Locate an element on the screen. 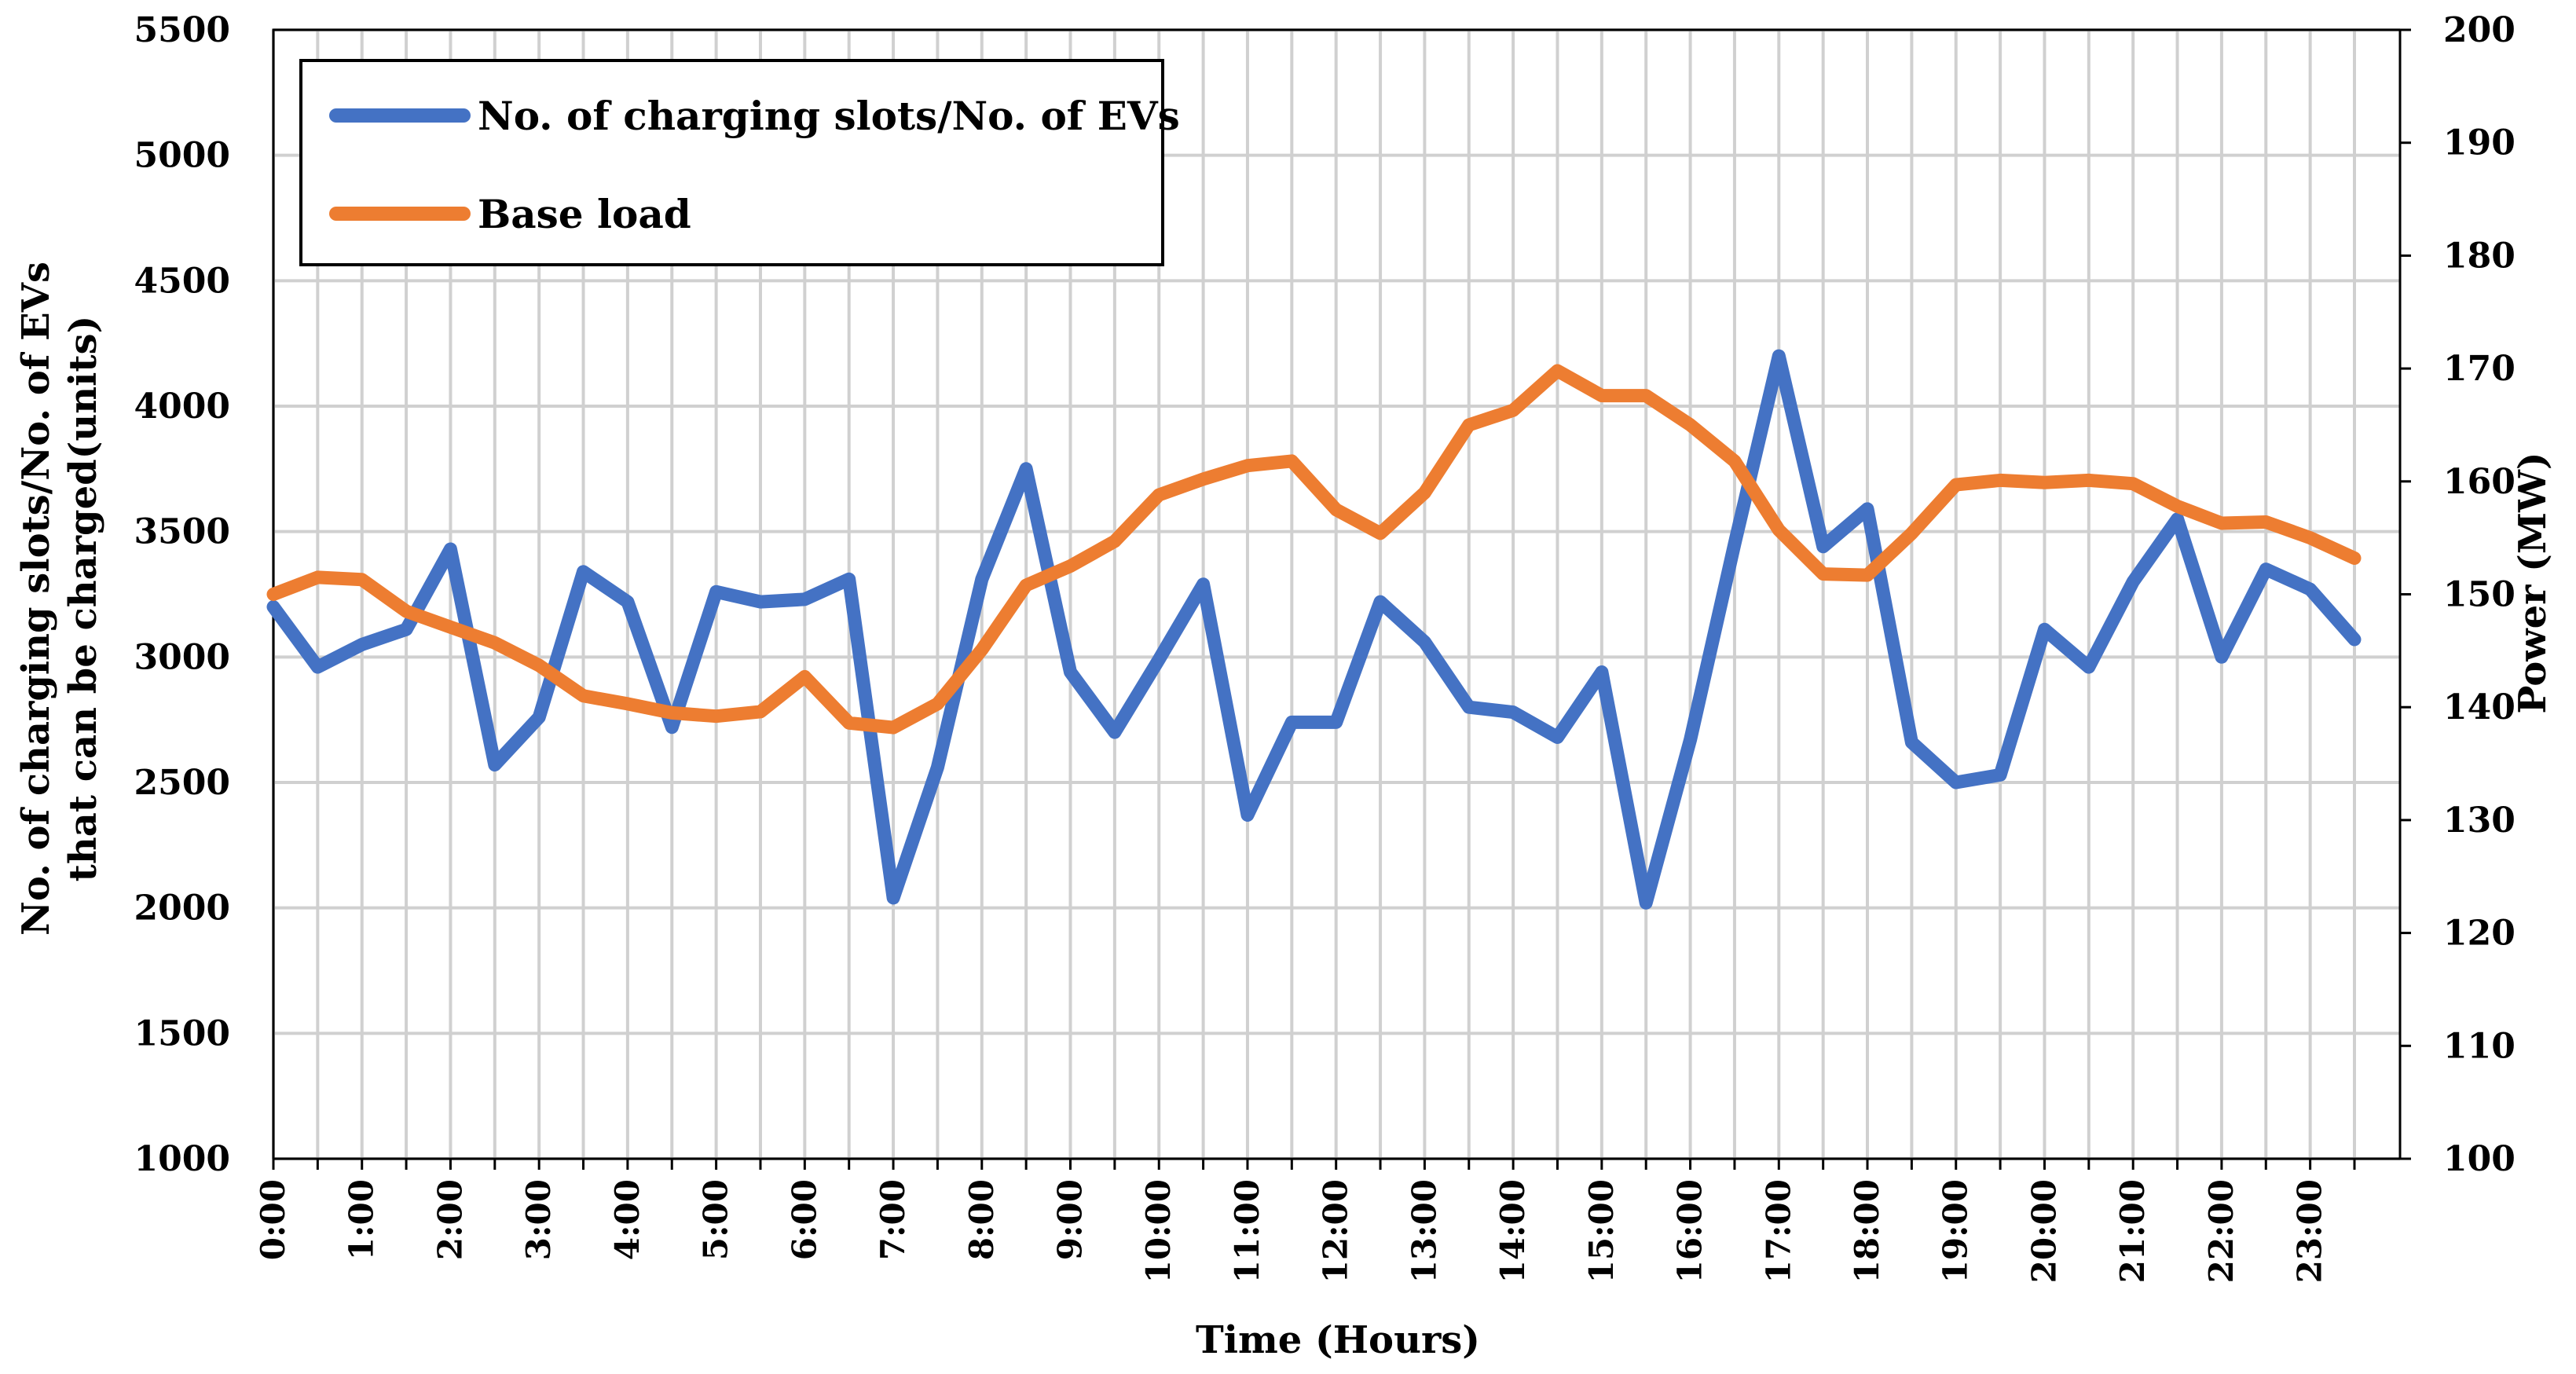 The height and width of the screenshot is (1374, 2576). x-tick-label: 13:00 is located at coordinates (1424, 1231).